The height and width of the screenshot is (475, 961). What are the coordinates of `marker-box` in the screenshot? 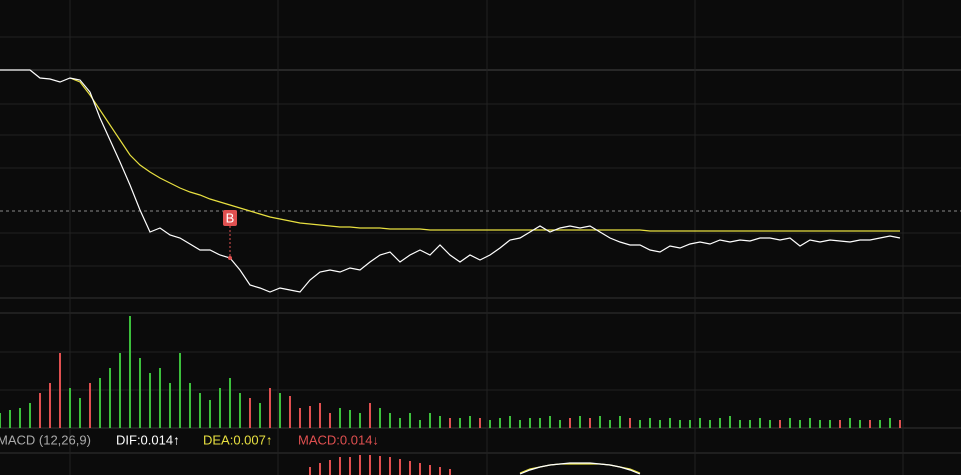 It's located at (230, 218).